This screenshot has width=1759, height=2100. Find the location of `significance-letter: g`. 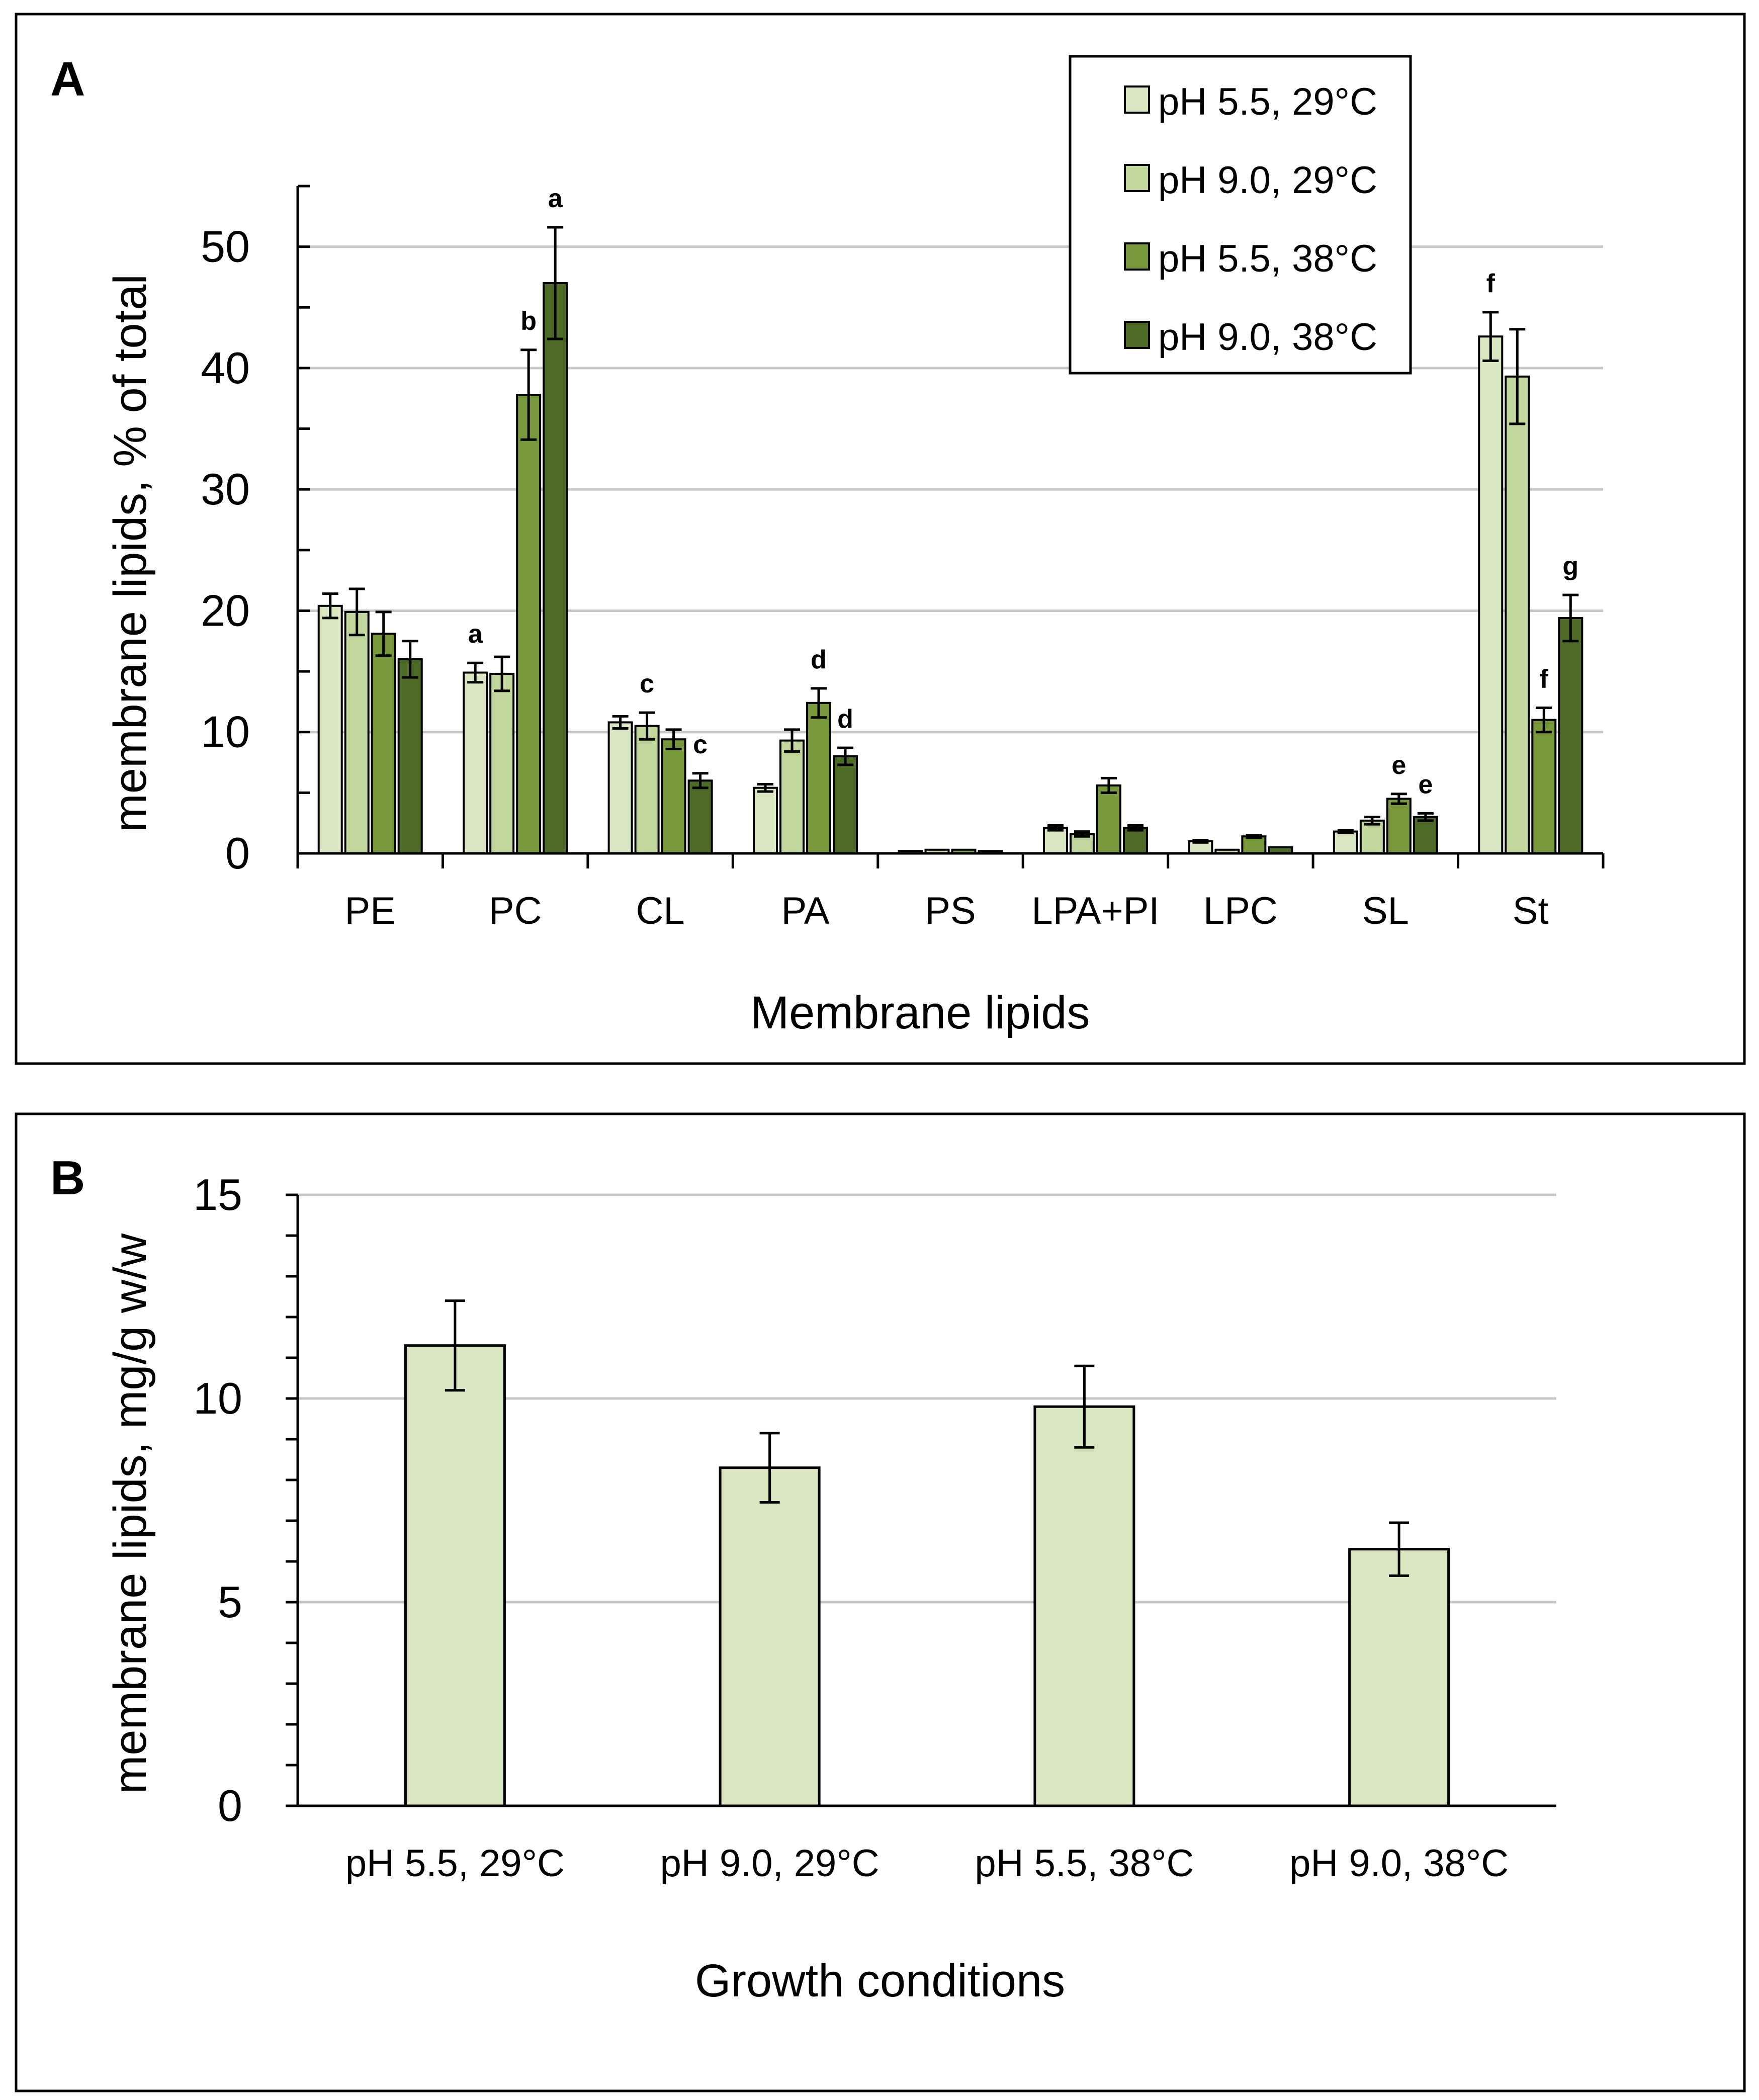

significance-letter: g is located at coordinates (1570, 566).